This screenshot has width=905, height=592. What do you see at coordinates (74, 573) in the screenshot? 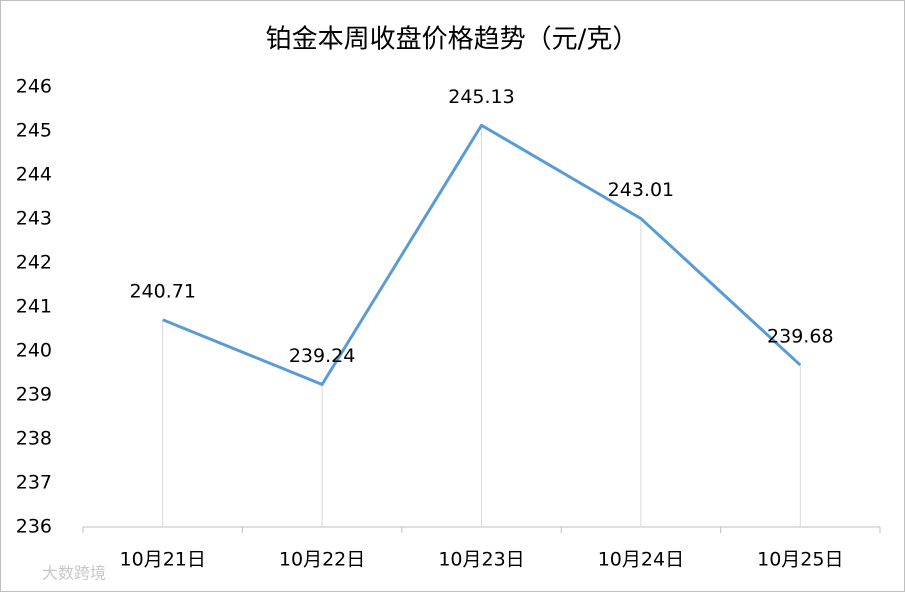
I see `watermark: 大数跨境` at bounding box center [74, 573].